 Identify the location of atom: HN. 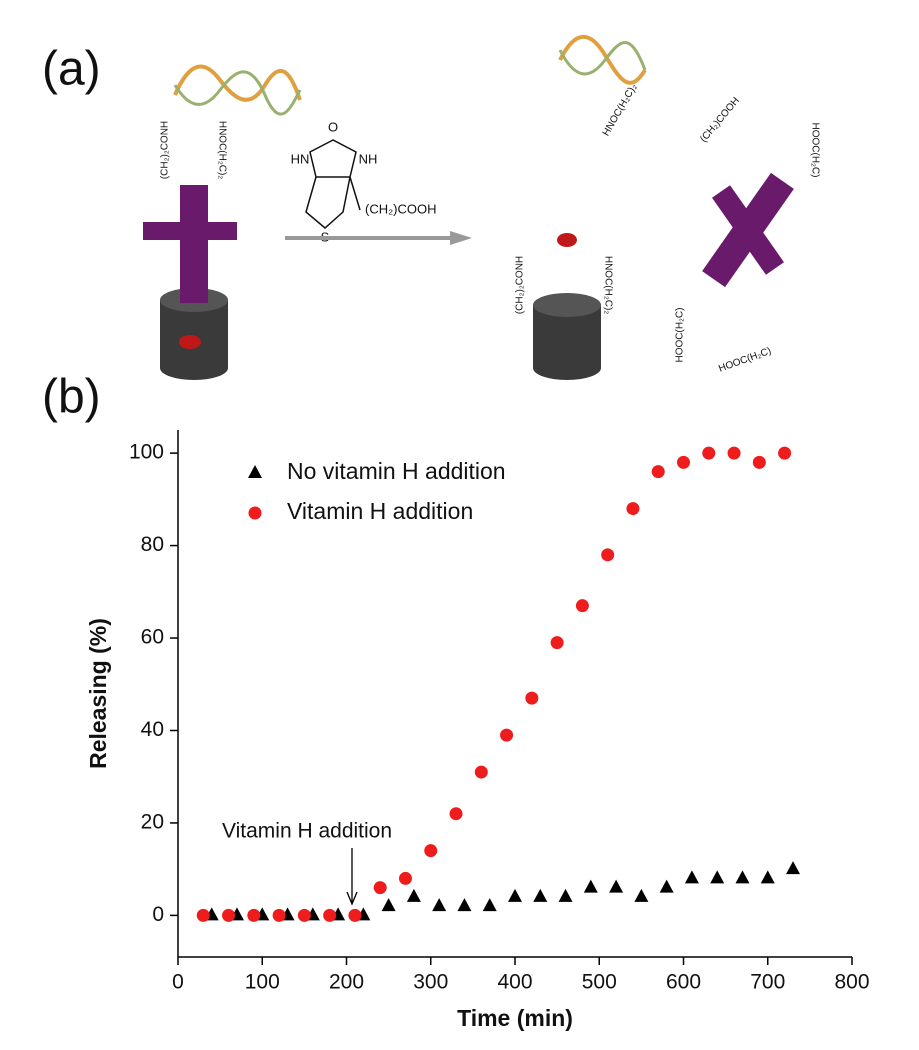
(300, 158).